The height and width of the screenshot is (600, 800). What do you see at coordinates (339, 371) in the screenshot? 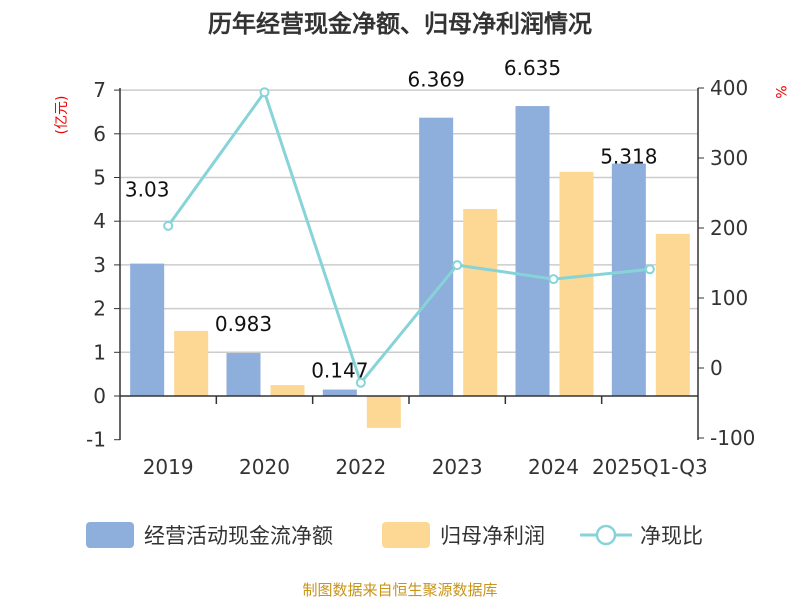
I see `data-label: 0.147` at bounding box center [339, 371].